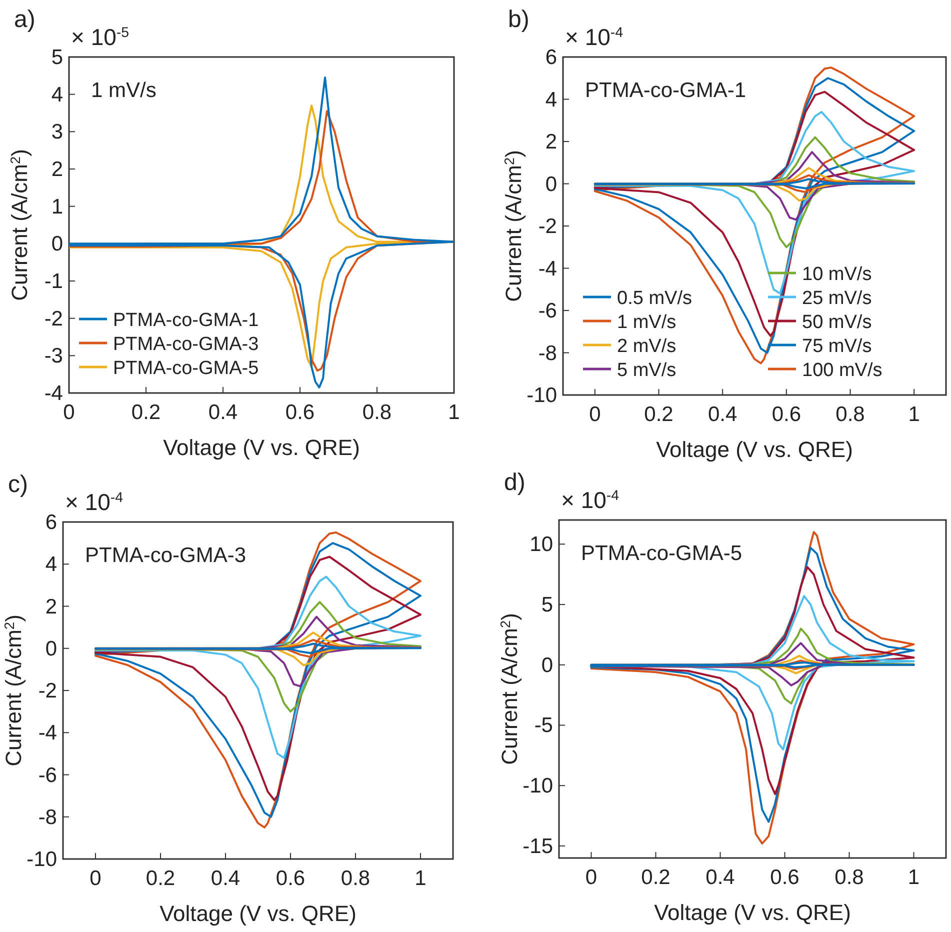  I want to click on legend-label: 0.5 mV/s, so click(654, 298).